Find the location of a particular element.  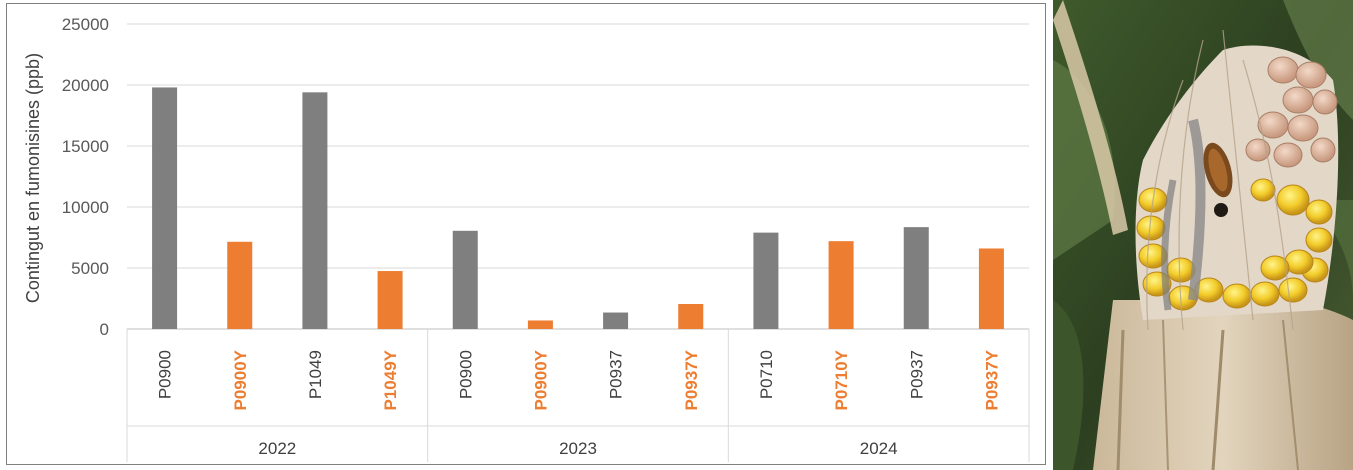

y-tick-label: 15000 is located at coordinates (85, 146).